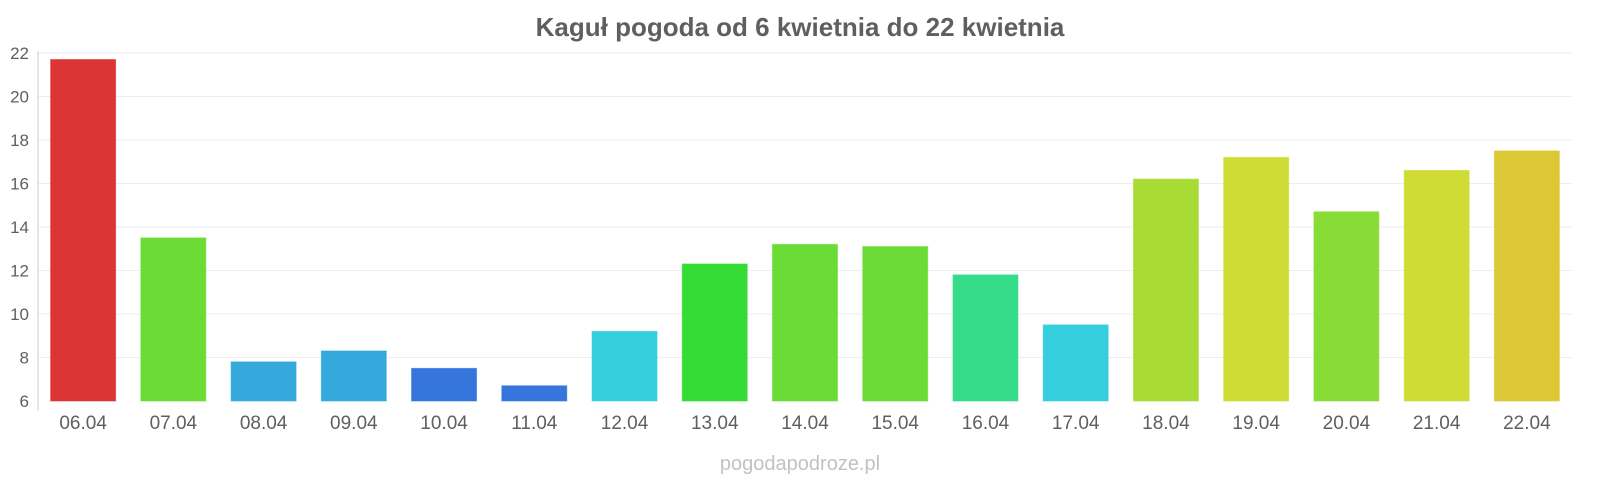 The width and height of the screenshot is (1600, 480). What do you see at coordinates (19, 140) in the screenshot?
I see `y-tick-label: 18` at bounding box center [19, 140].